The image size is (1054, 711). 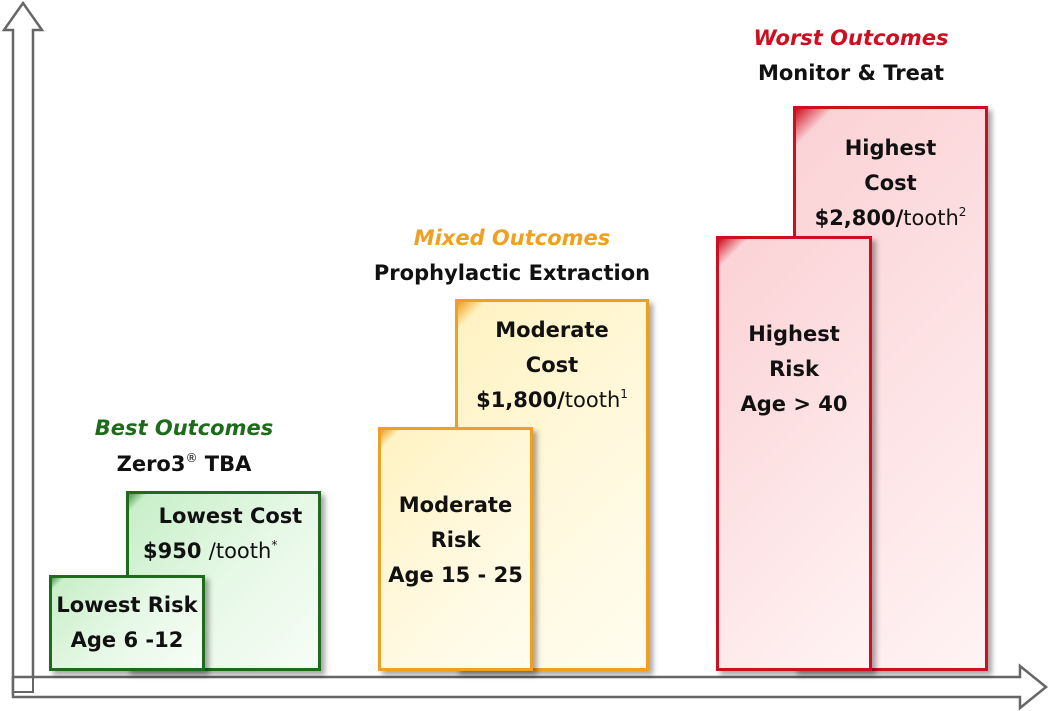 What do you see at coordinates (455, 505) in the screenshot?
I see `risk-label: Moderate` at bounding box center [455, 505].